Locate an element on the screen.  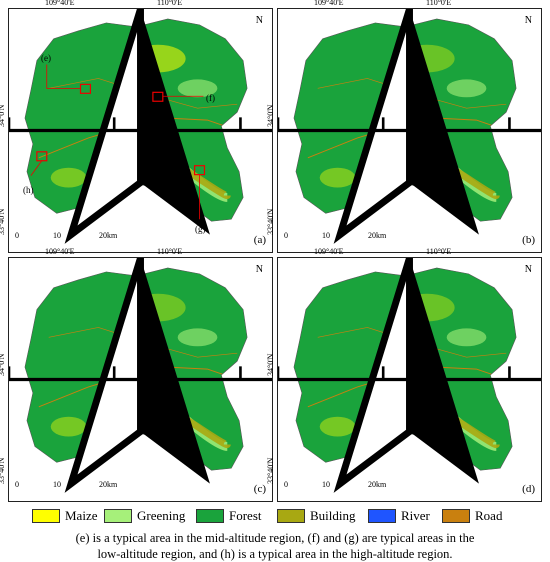
legend-item-river: River is located at coordinates (399, 516).